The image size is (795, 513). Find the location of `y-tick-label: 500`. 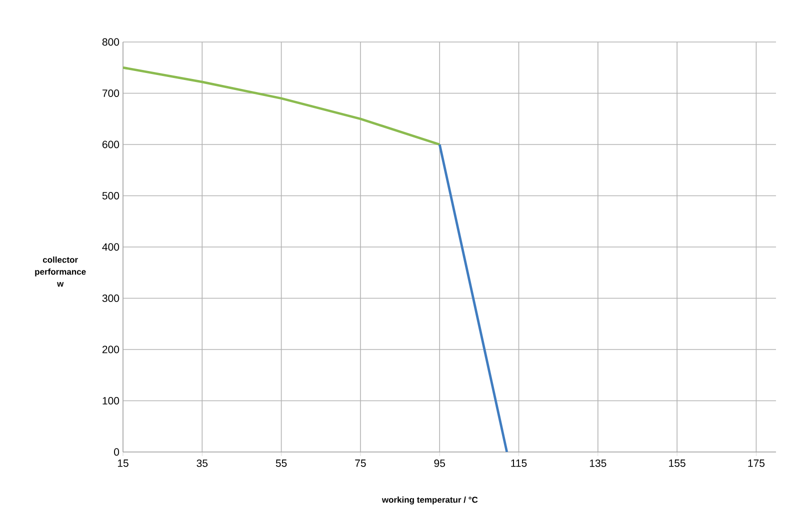

y-tick-label: 500 is located at coordinates (111, 196).